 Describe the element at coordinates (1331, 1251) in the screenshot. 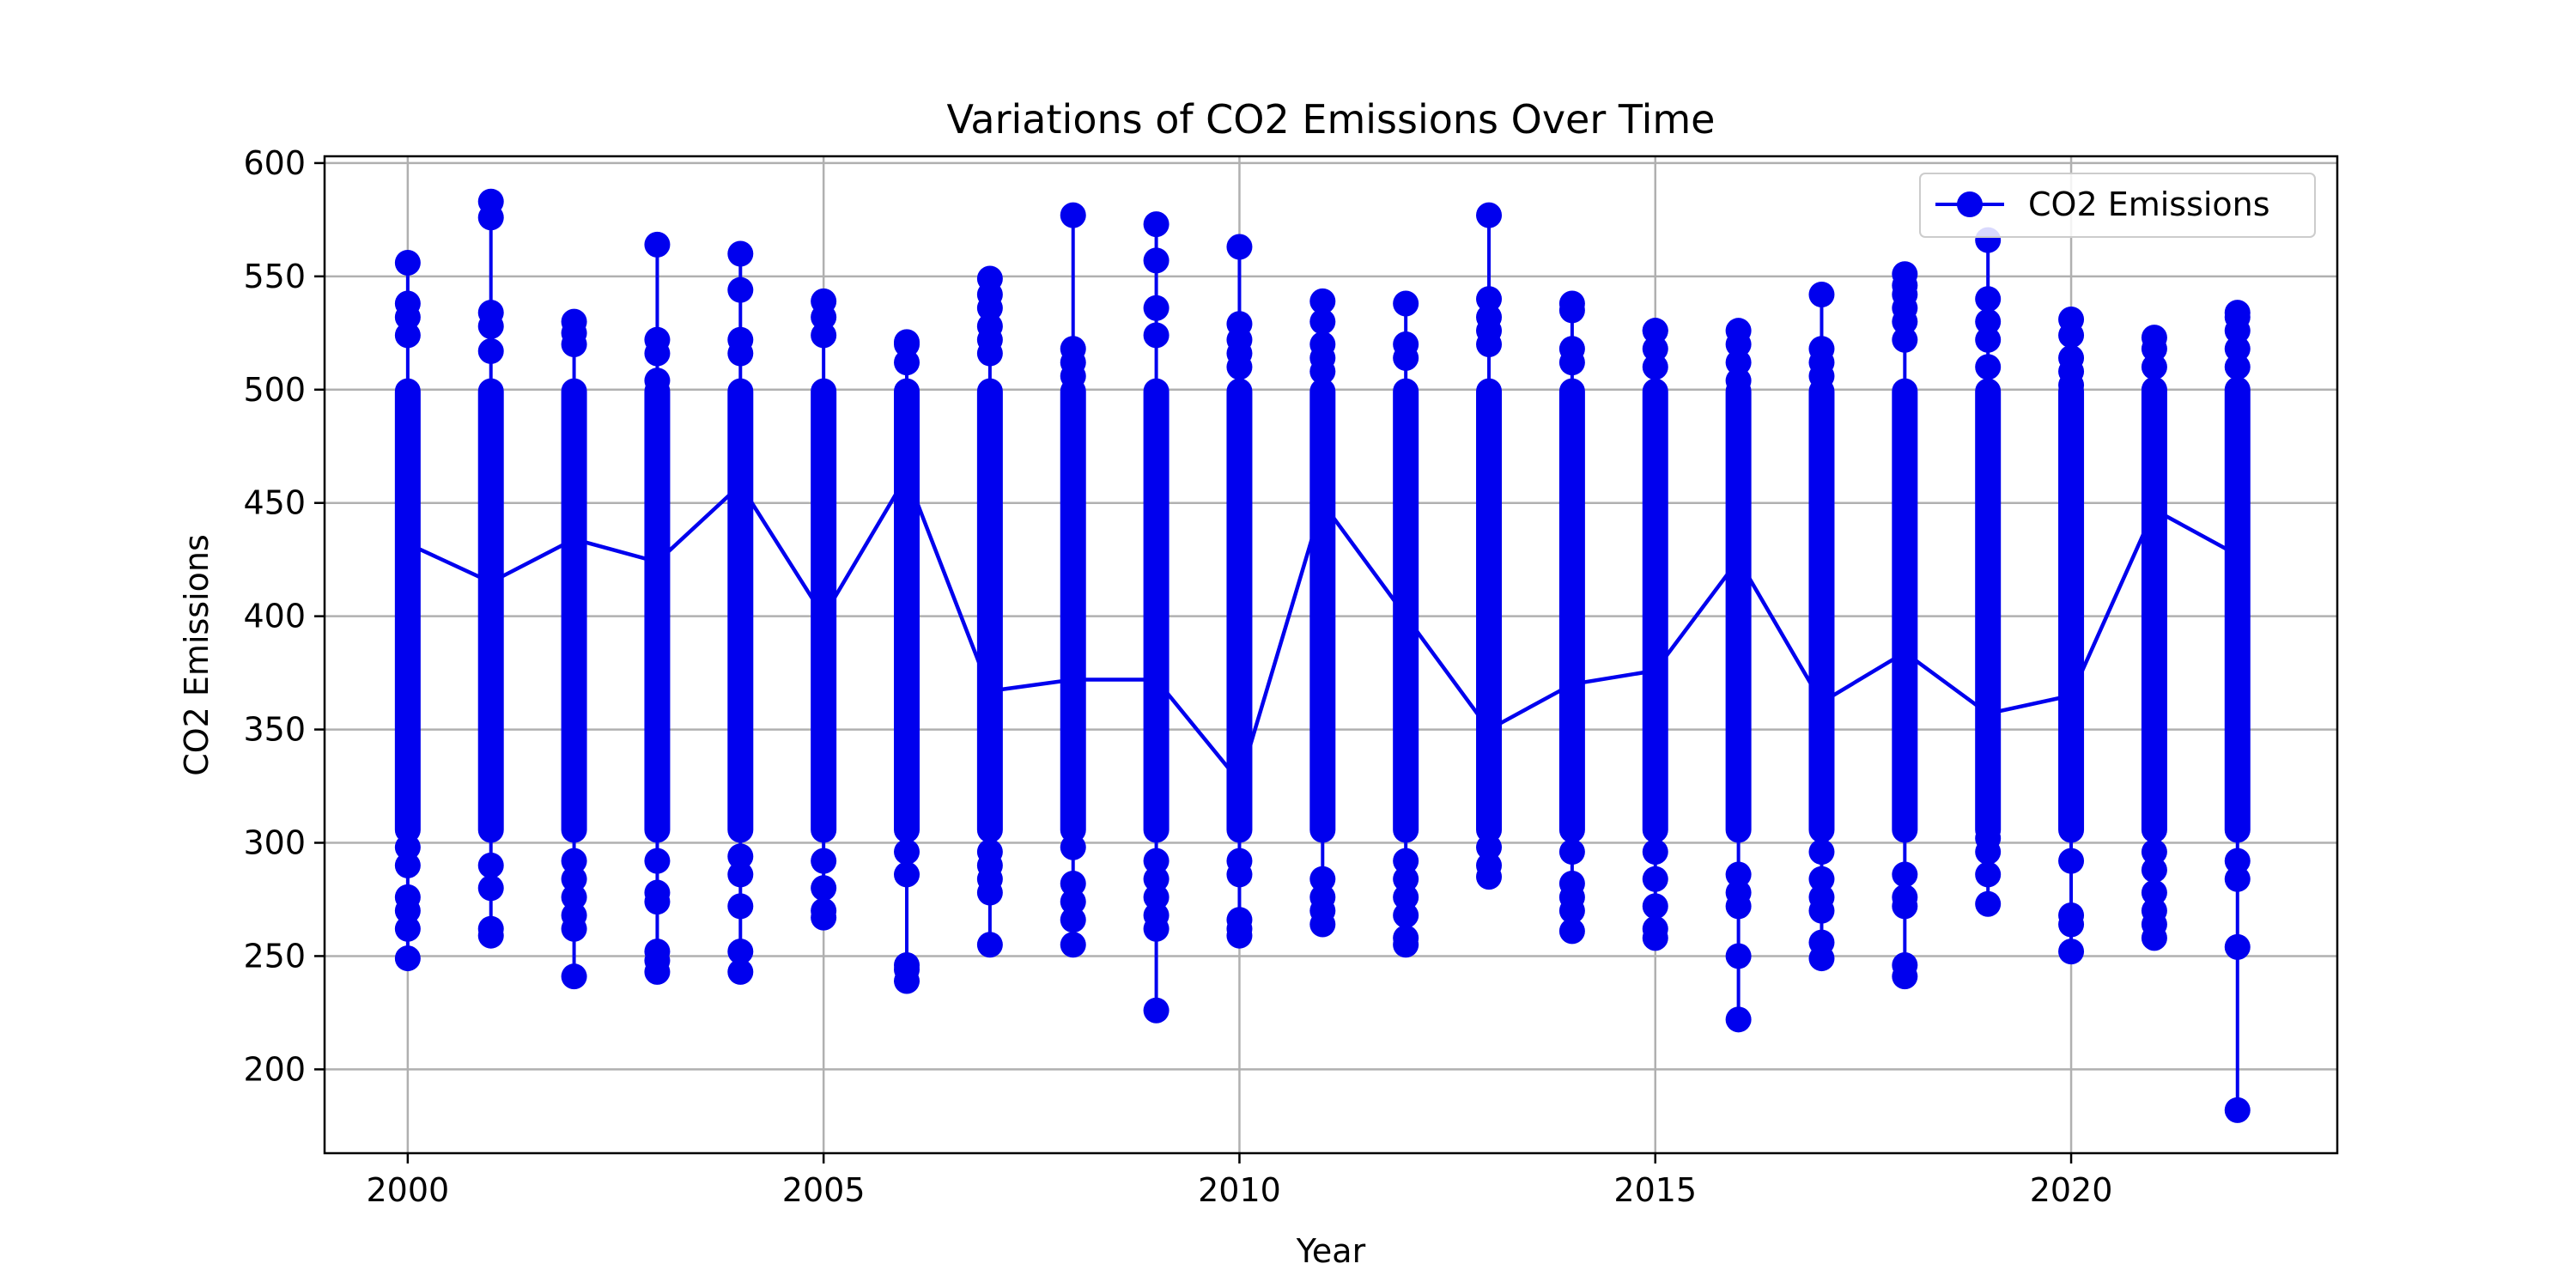

I see `x-axis-title: Year` at that location.